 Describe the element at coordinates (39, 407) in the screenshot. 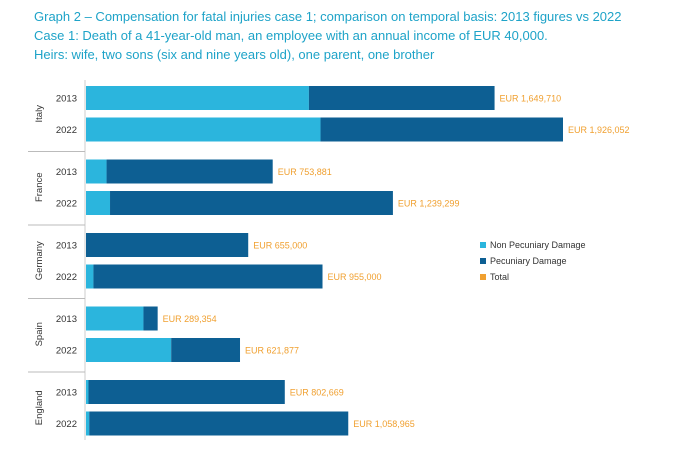

I see `country-label: England` at that location.